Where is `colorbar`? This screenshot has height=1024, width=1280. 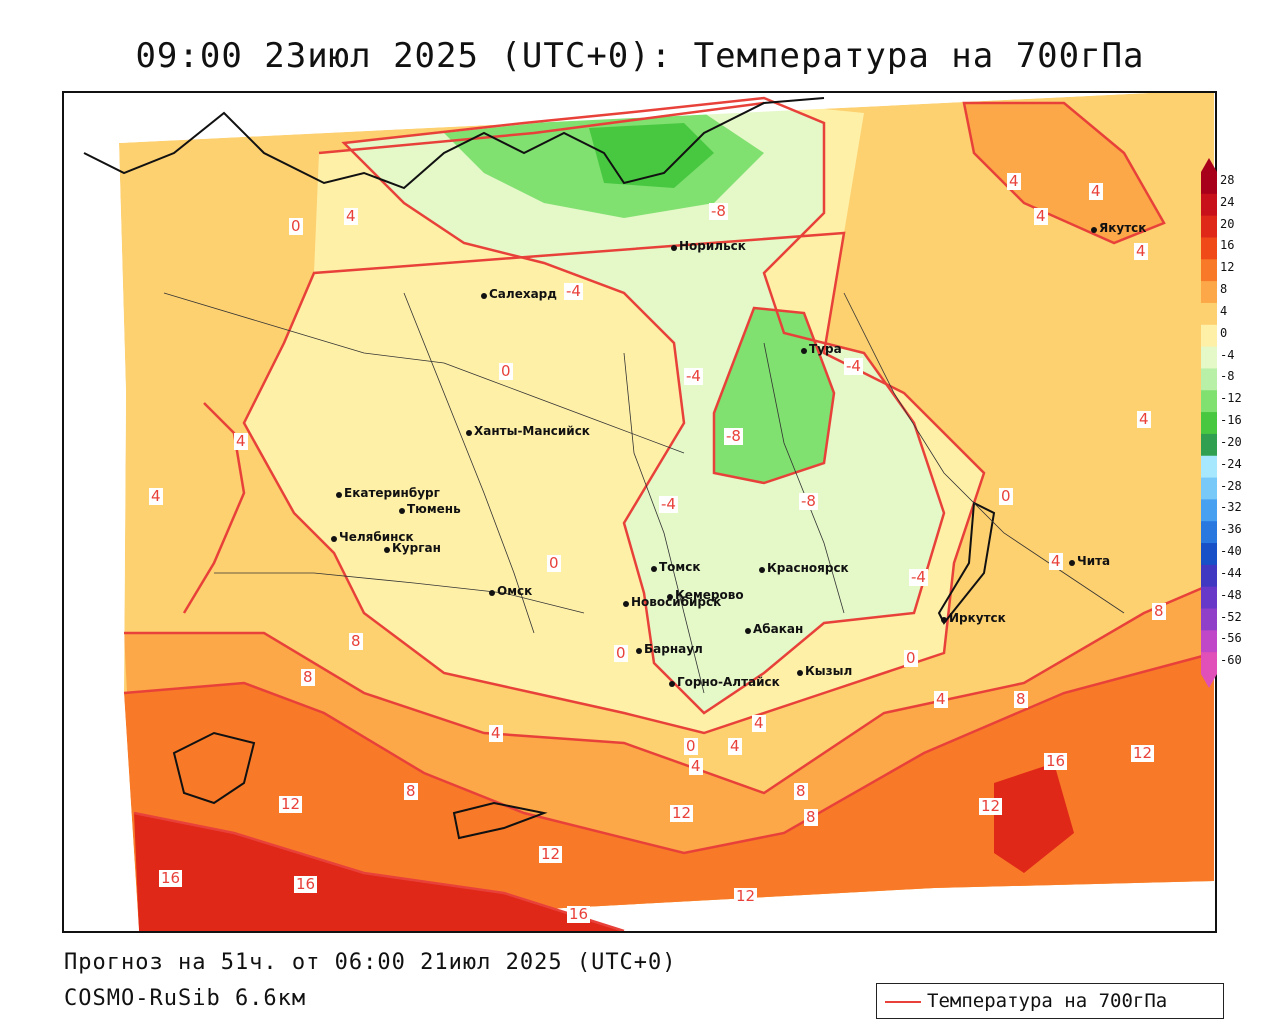 colorbar is located at coordinates (1209, 423).